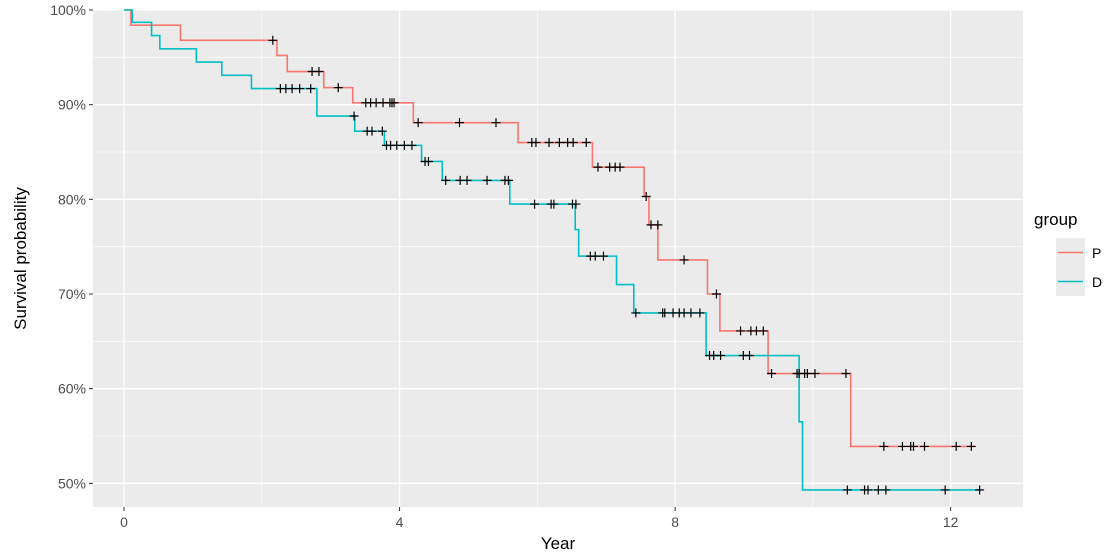 This screenshot has height=553, width=1114. Describe the element at coordinates (72, 483) in the screenshot. I see `y-tick-label: 50%` at that location.